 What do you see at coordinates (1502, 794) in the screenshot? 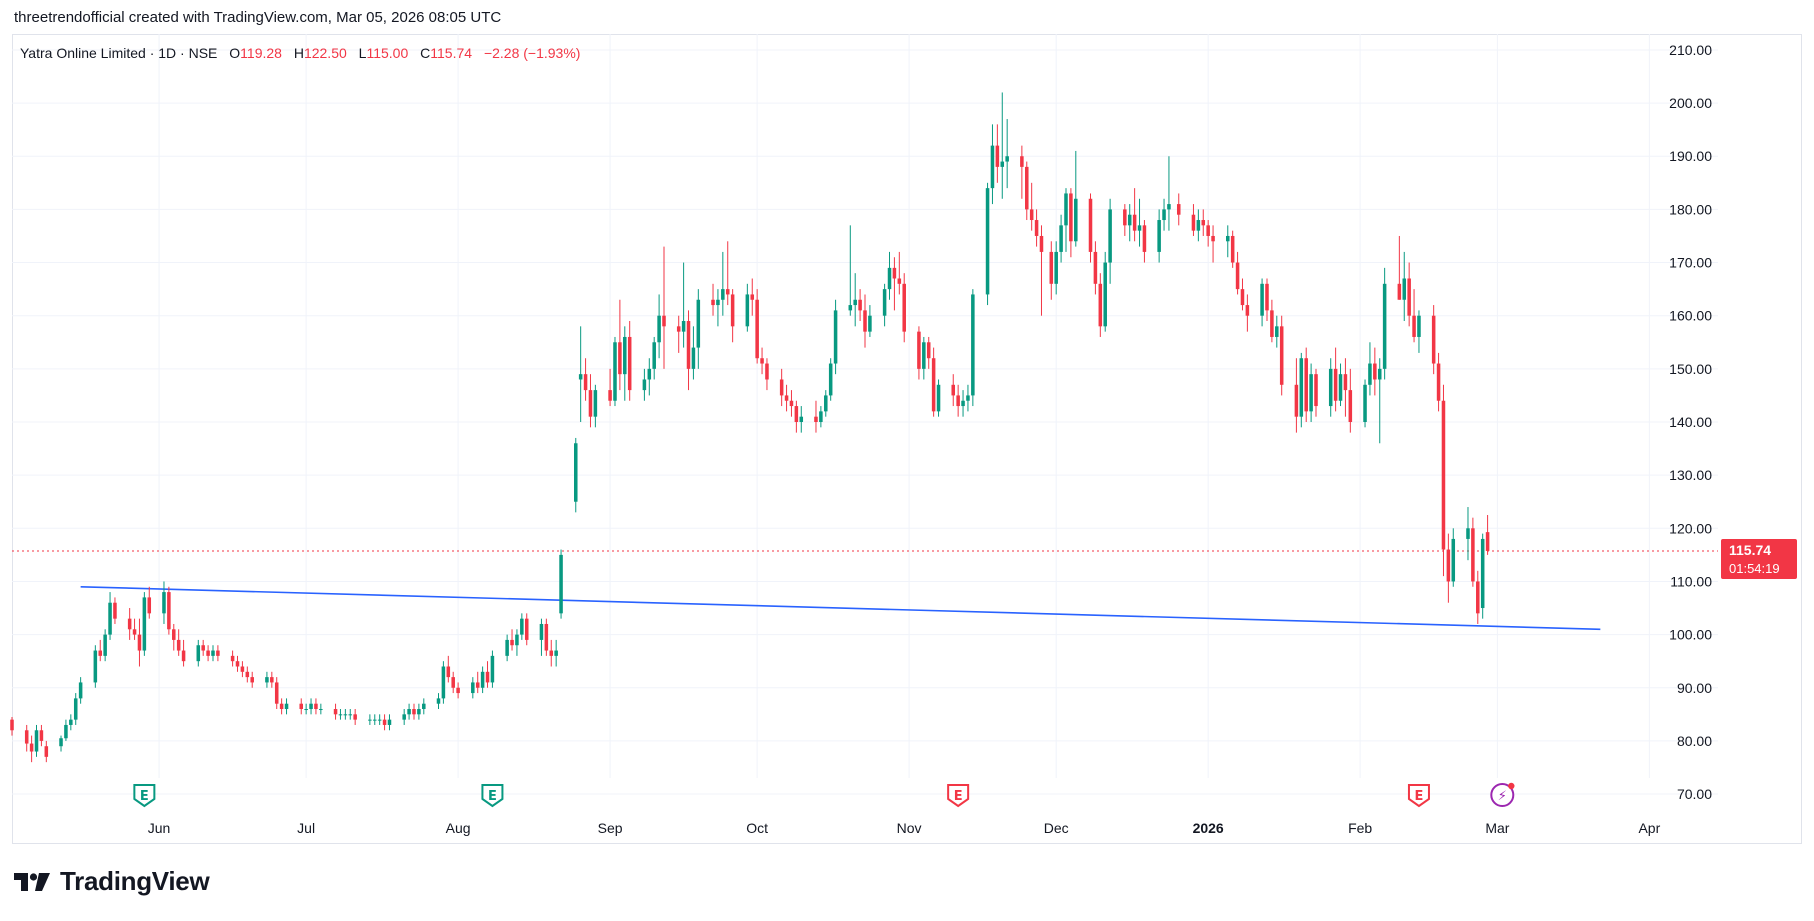
I see `dividend-event-icon: ⚡` at bounding box center [1502, 794].